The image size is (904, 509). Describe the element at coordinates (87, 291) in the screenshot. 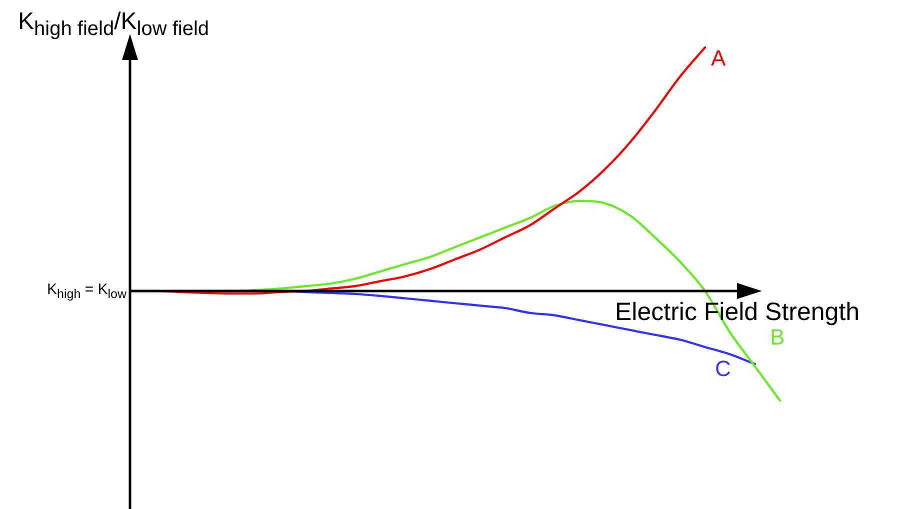

I see `annotation: K$_{high}$ = K$_{low}$` at that location.